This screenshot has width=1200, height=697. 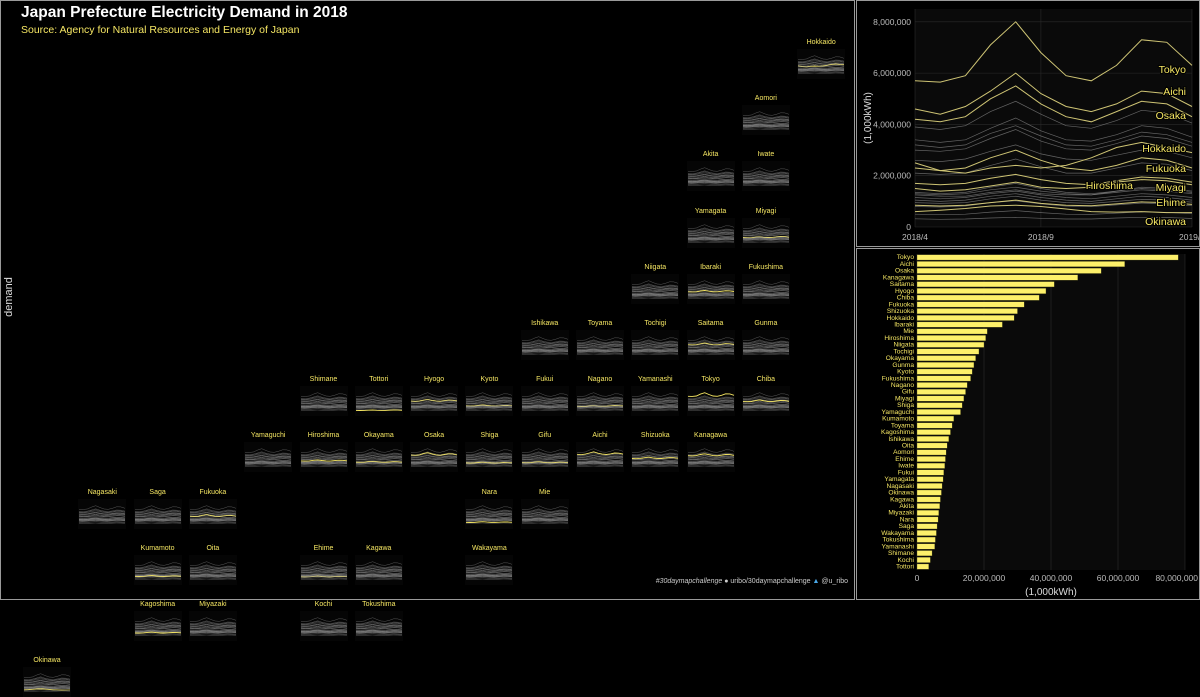 I want to click on category-label: Fukui, so click(x=906, y=472).